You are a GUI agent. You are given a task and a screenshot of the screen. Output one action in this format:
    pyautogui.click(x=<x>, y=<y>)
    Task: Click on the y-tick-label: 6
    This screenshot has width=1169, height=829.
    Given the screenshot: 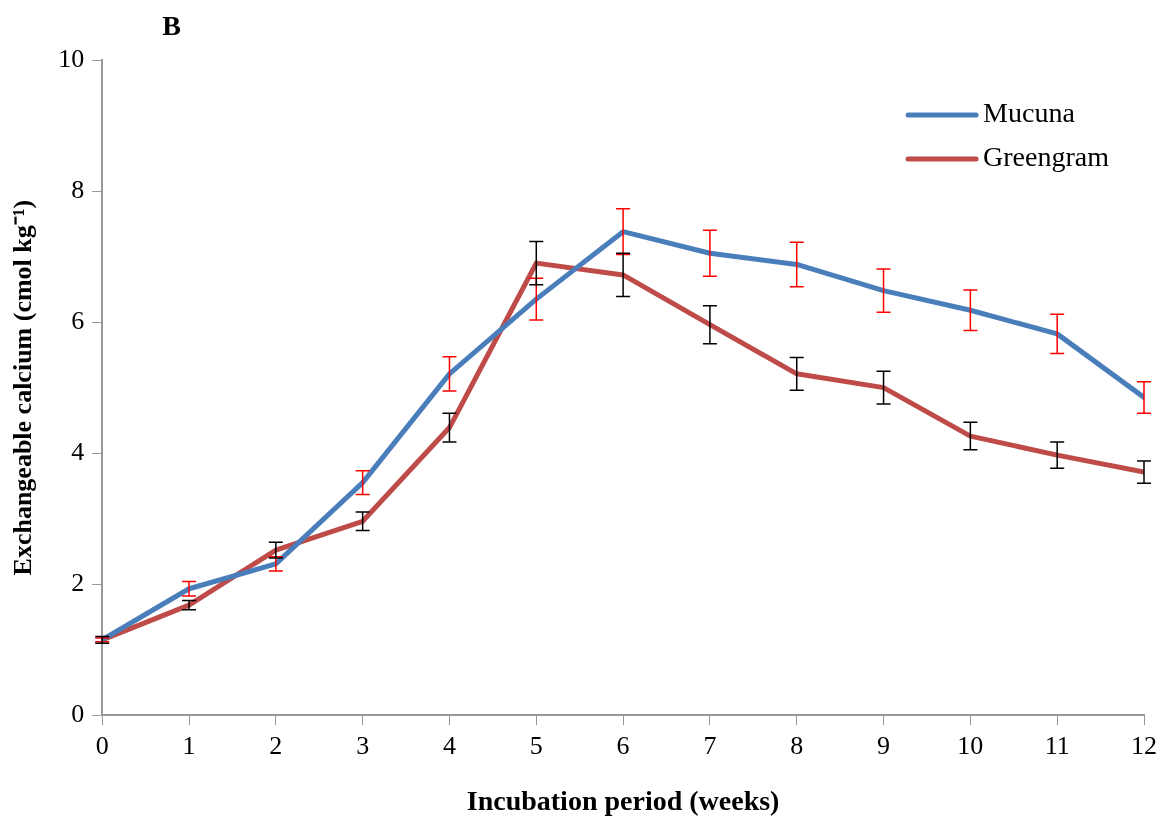 What is the action you would take?
    pyautogui.click(x=78, y=320)
    